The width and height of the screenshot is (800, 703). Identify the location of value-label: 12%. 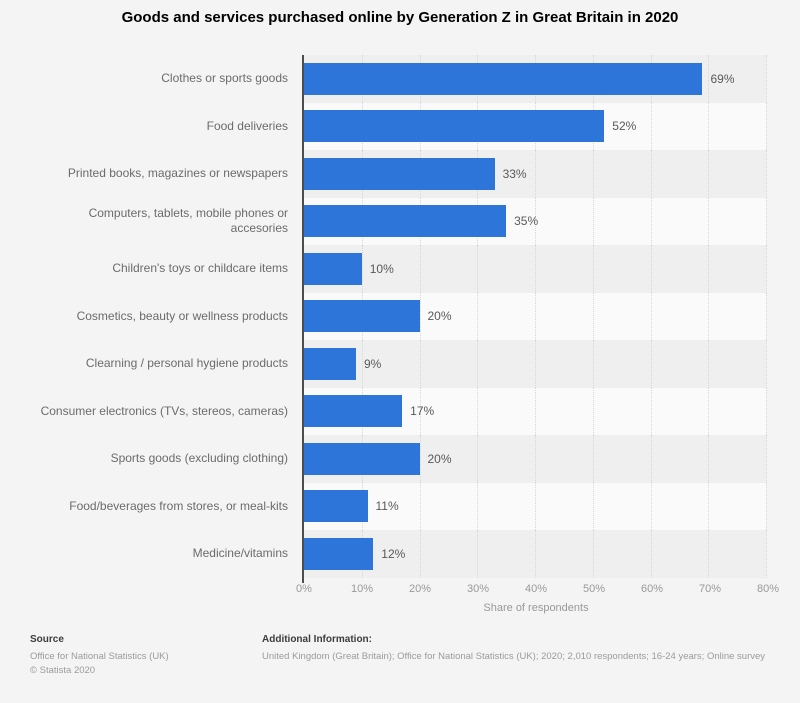
(393, 553).